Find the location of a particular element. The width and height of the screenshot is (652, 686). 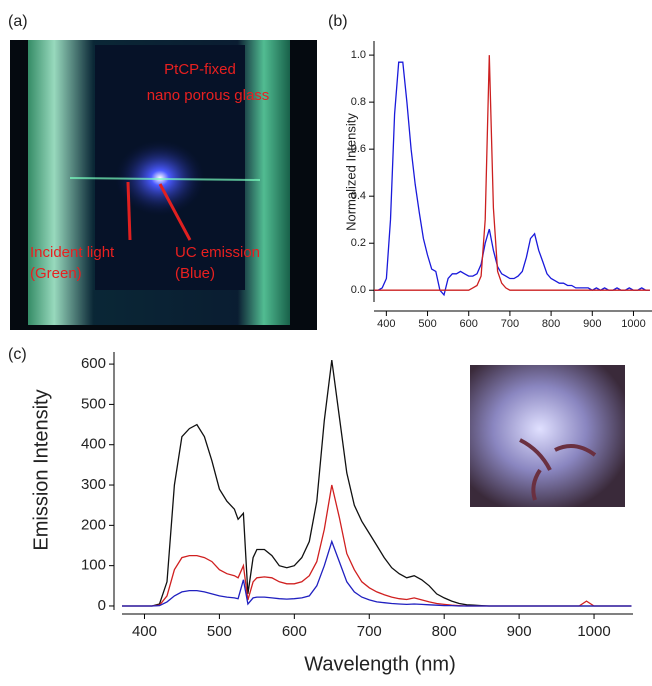

annotation: UC emission is located at coordinates (217, 252).